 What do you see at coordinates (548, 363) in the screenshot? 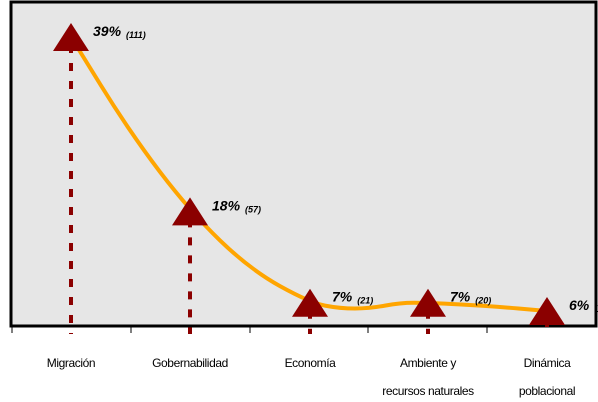
I see `category-label-4-0: Dinámica` at bounding box center [548, 363].